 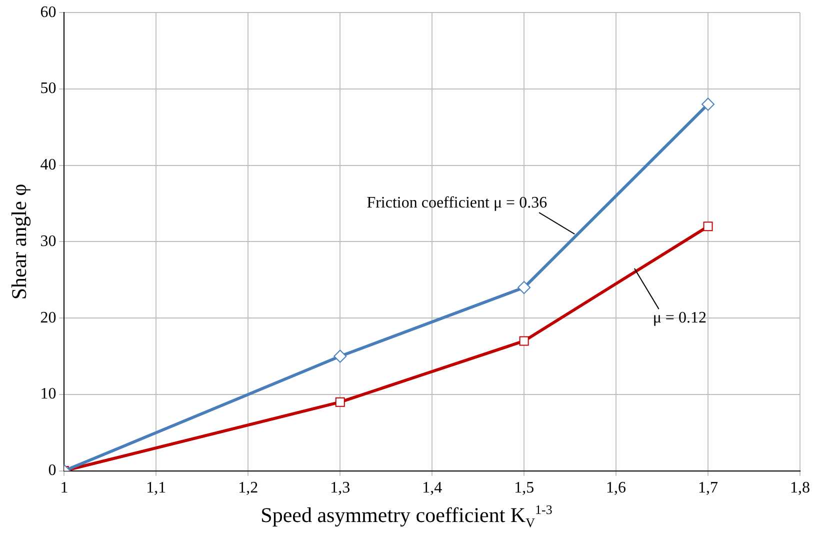 I want to click on x-tick-label: 1,3, so click(x=340, y=488).